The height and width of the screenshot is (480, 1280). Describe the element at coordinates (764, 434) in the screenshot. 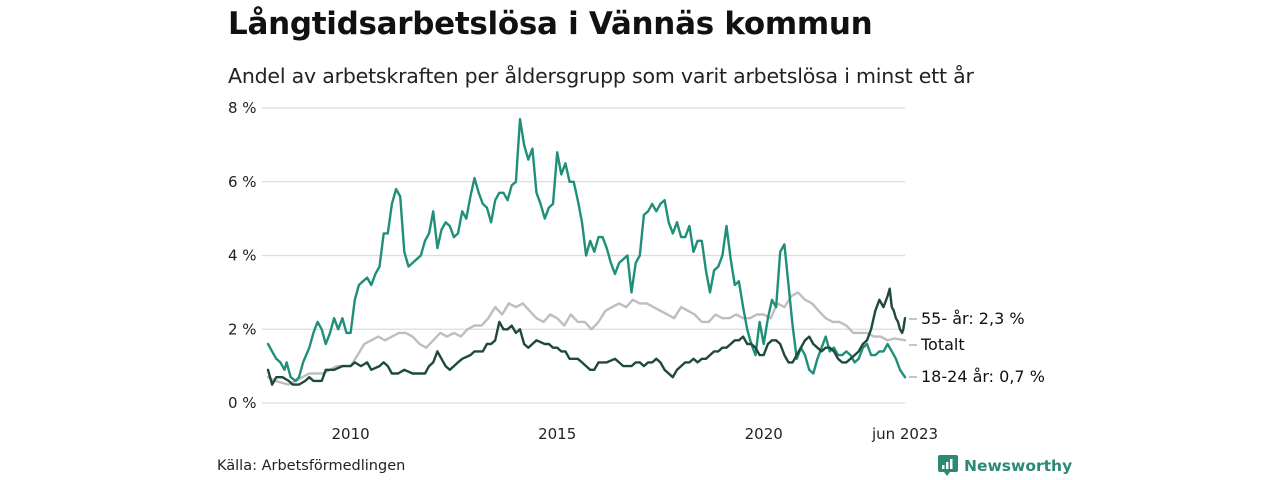

I see `x-tick-label: 2020` at that location.